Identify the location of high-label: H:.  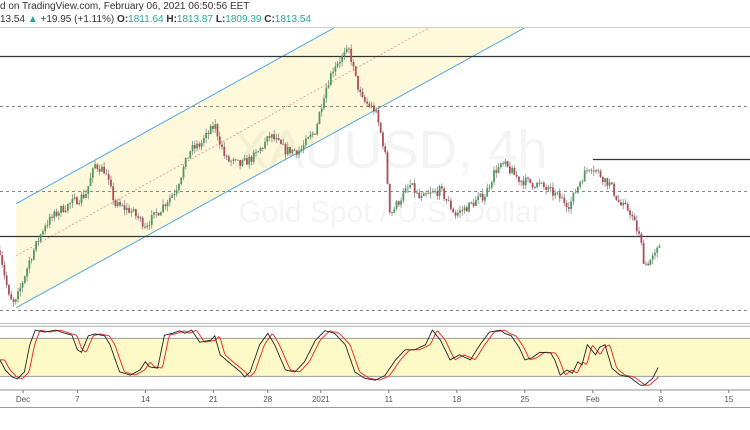
(171, 19).